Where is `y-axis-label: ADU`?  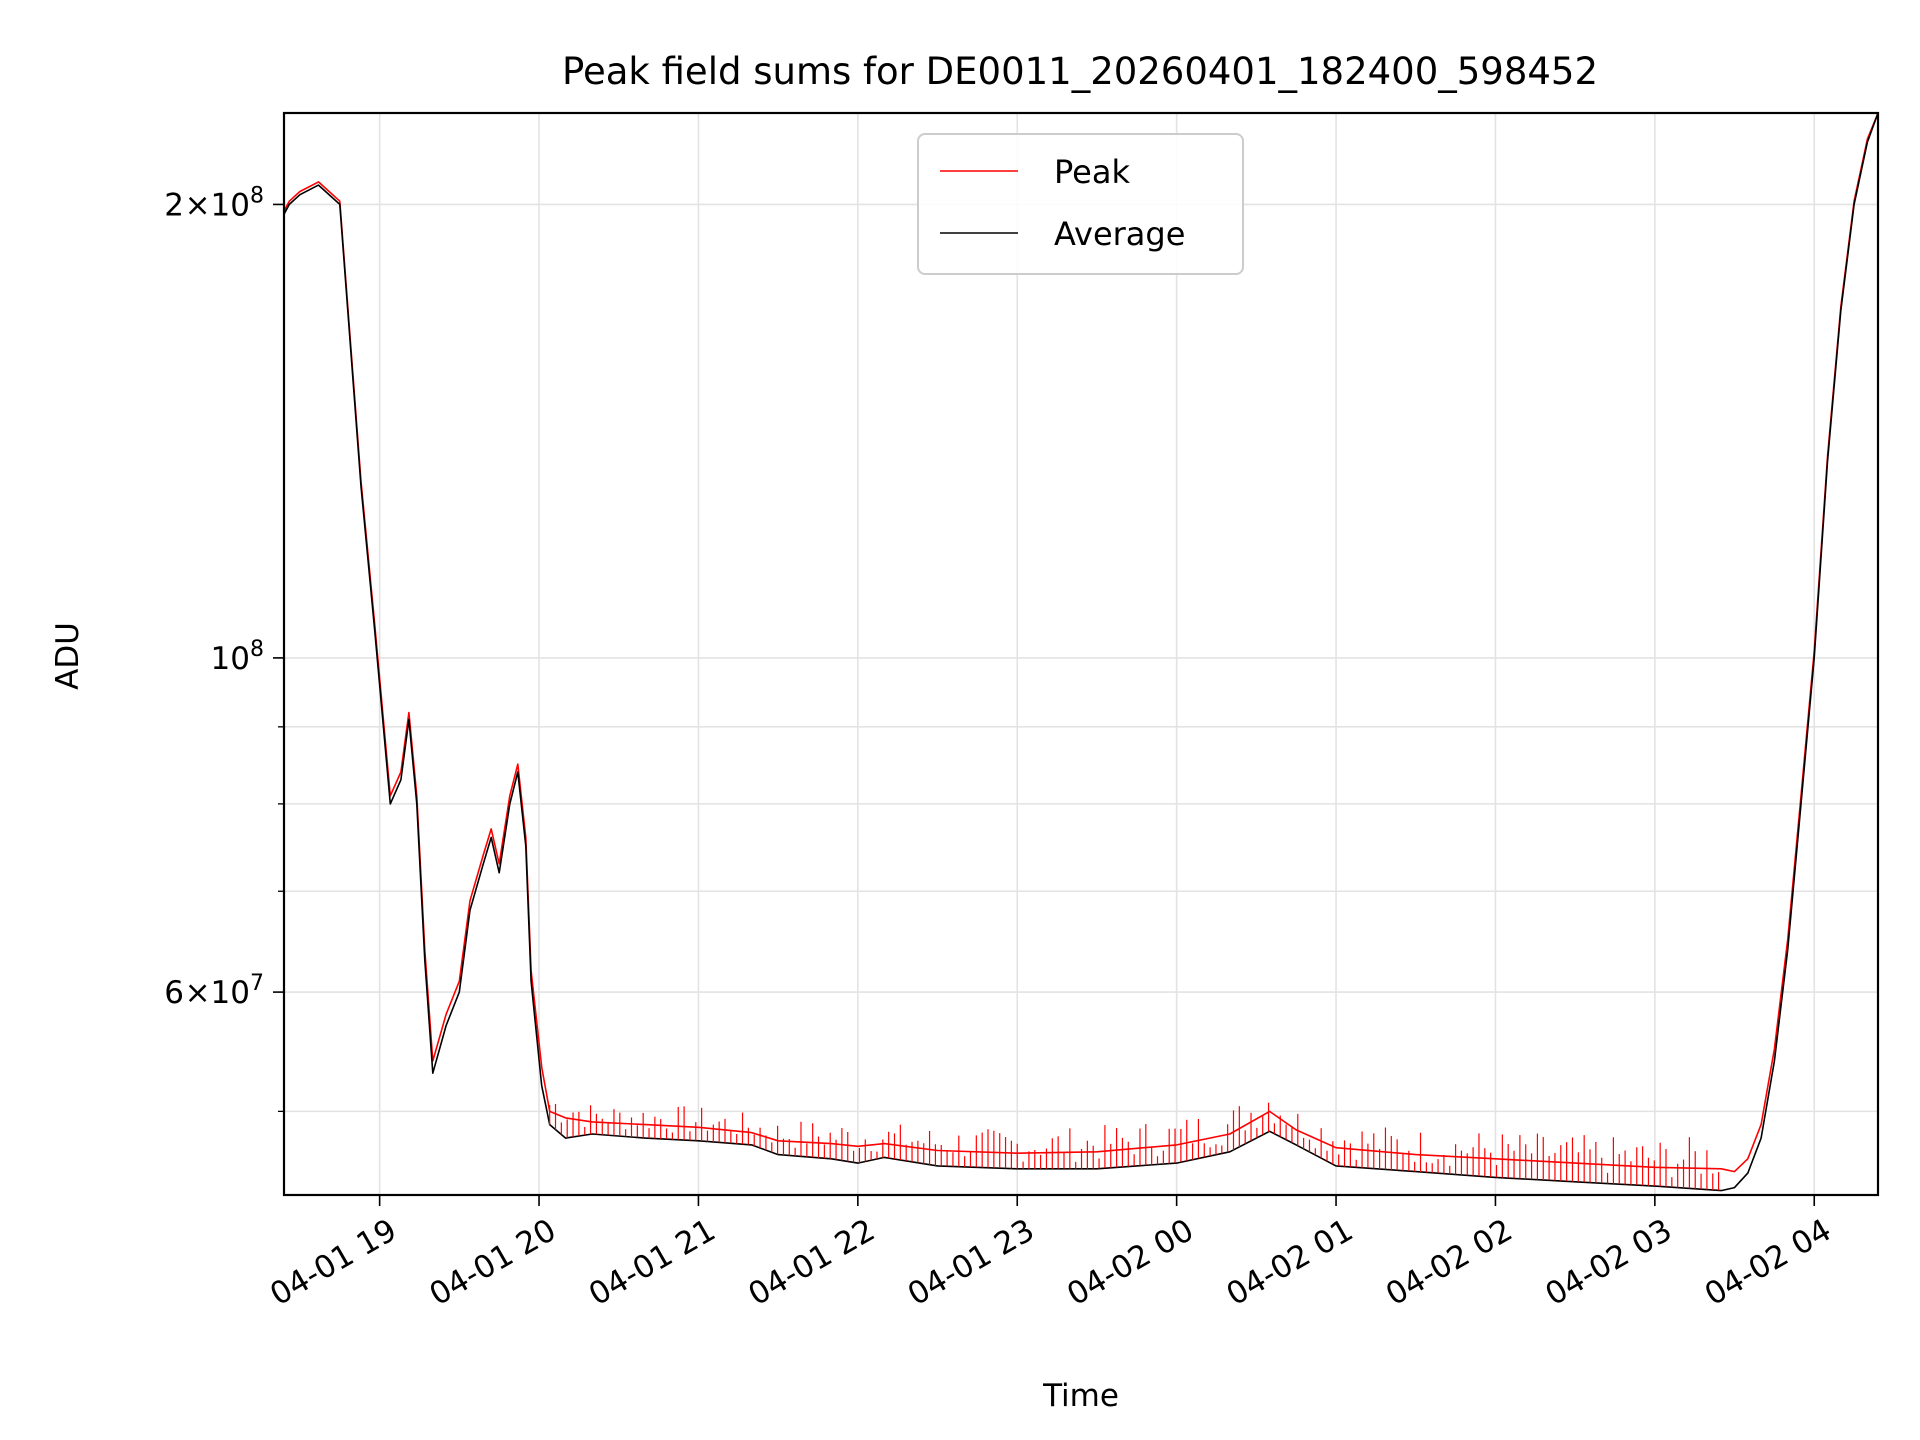 y-axis-label: ADU is located at coordinates (68, 656).